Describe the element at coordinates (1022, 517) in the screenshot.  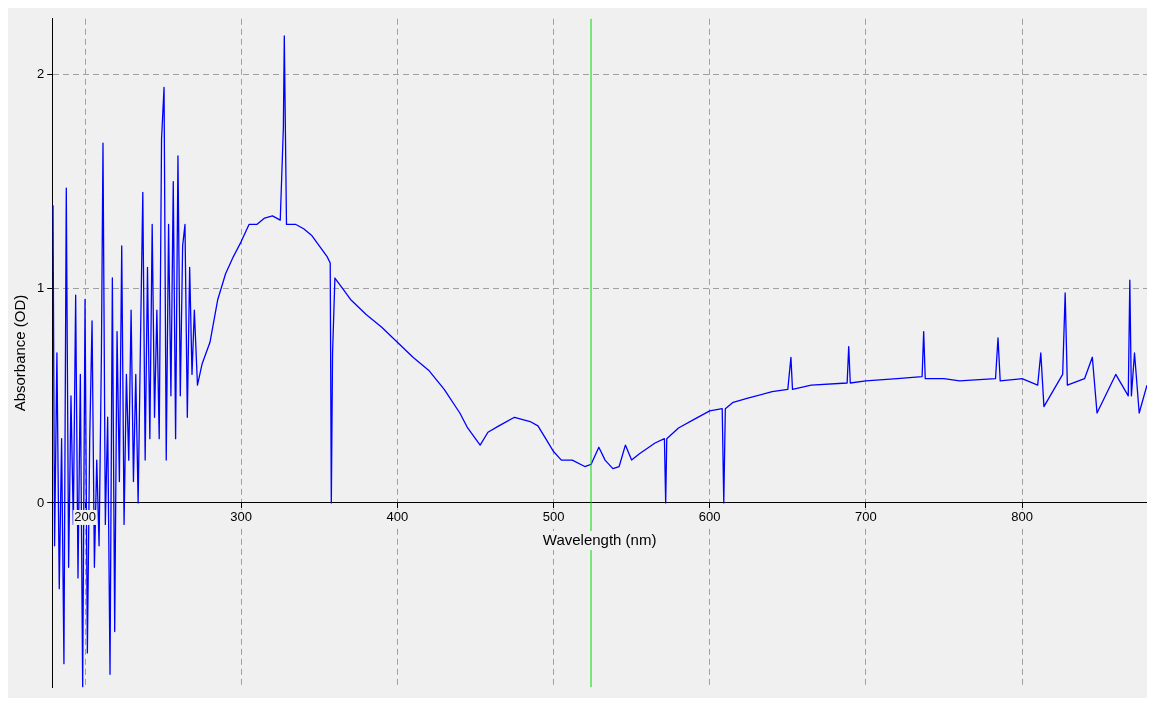
I see `x-tick-label: 800` at that location.